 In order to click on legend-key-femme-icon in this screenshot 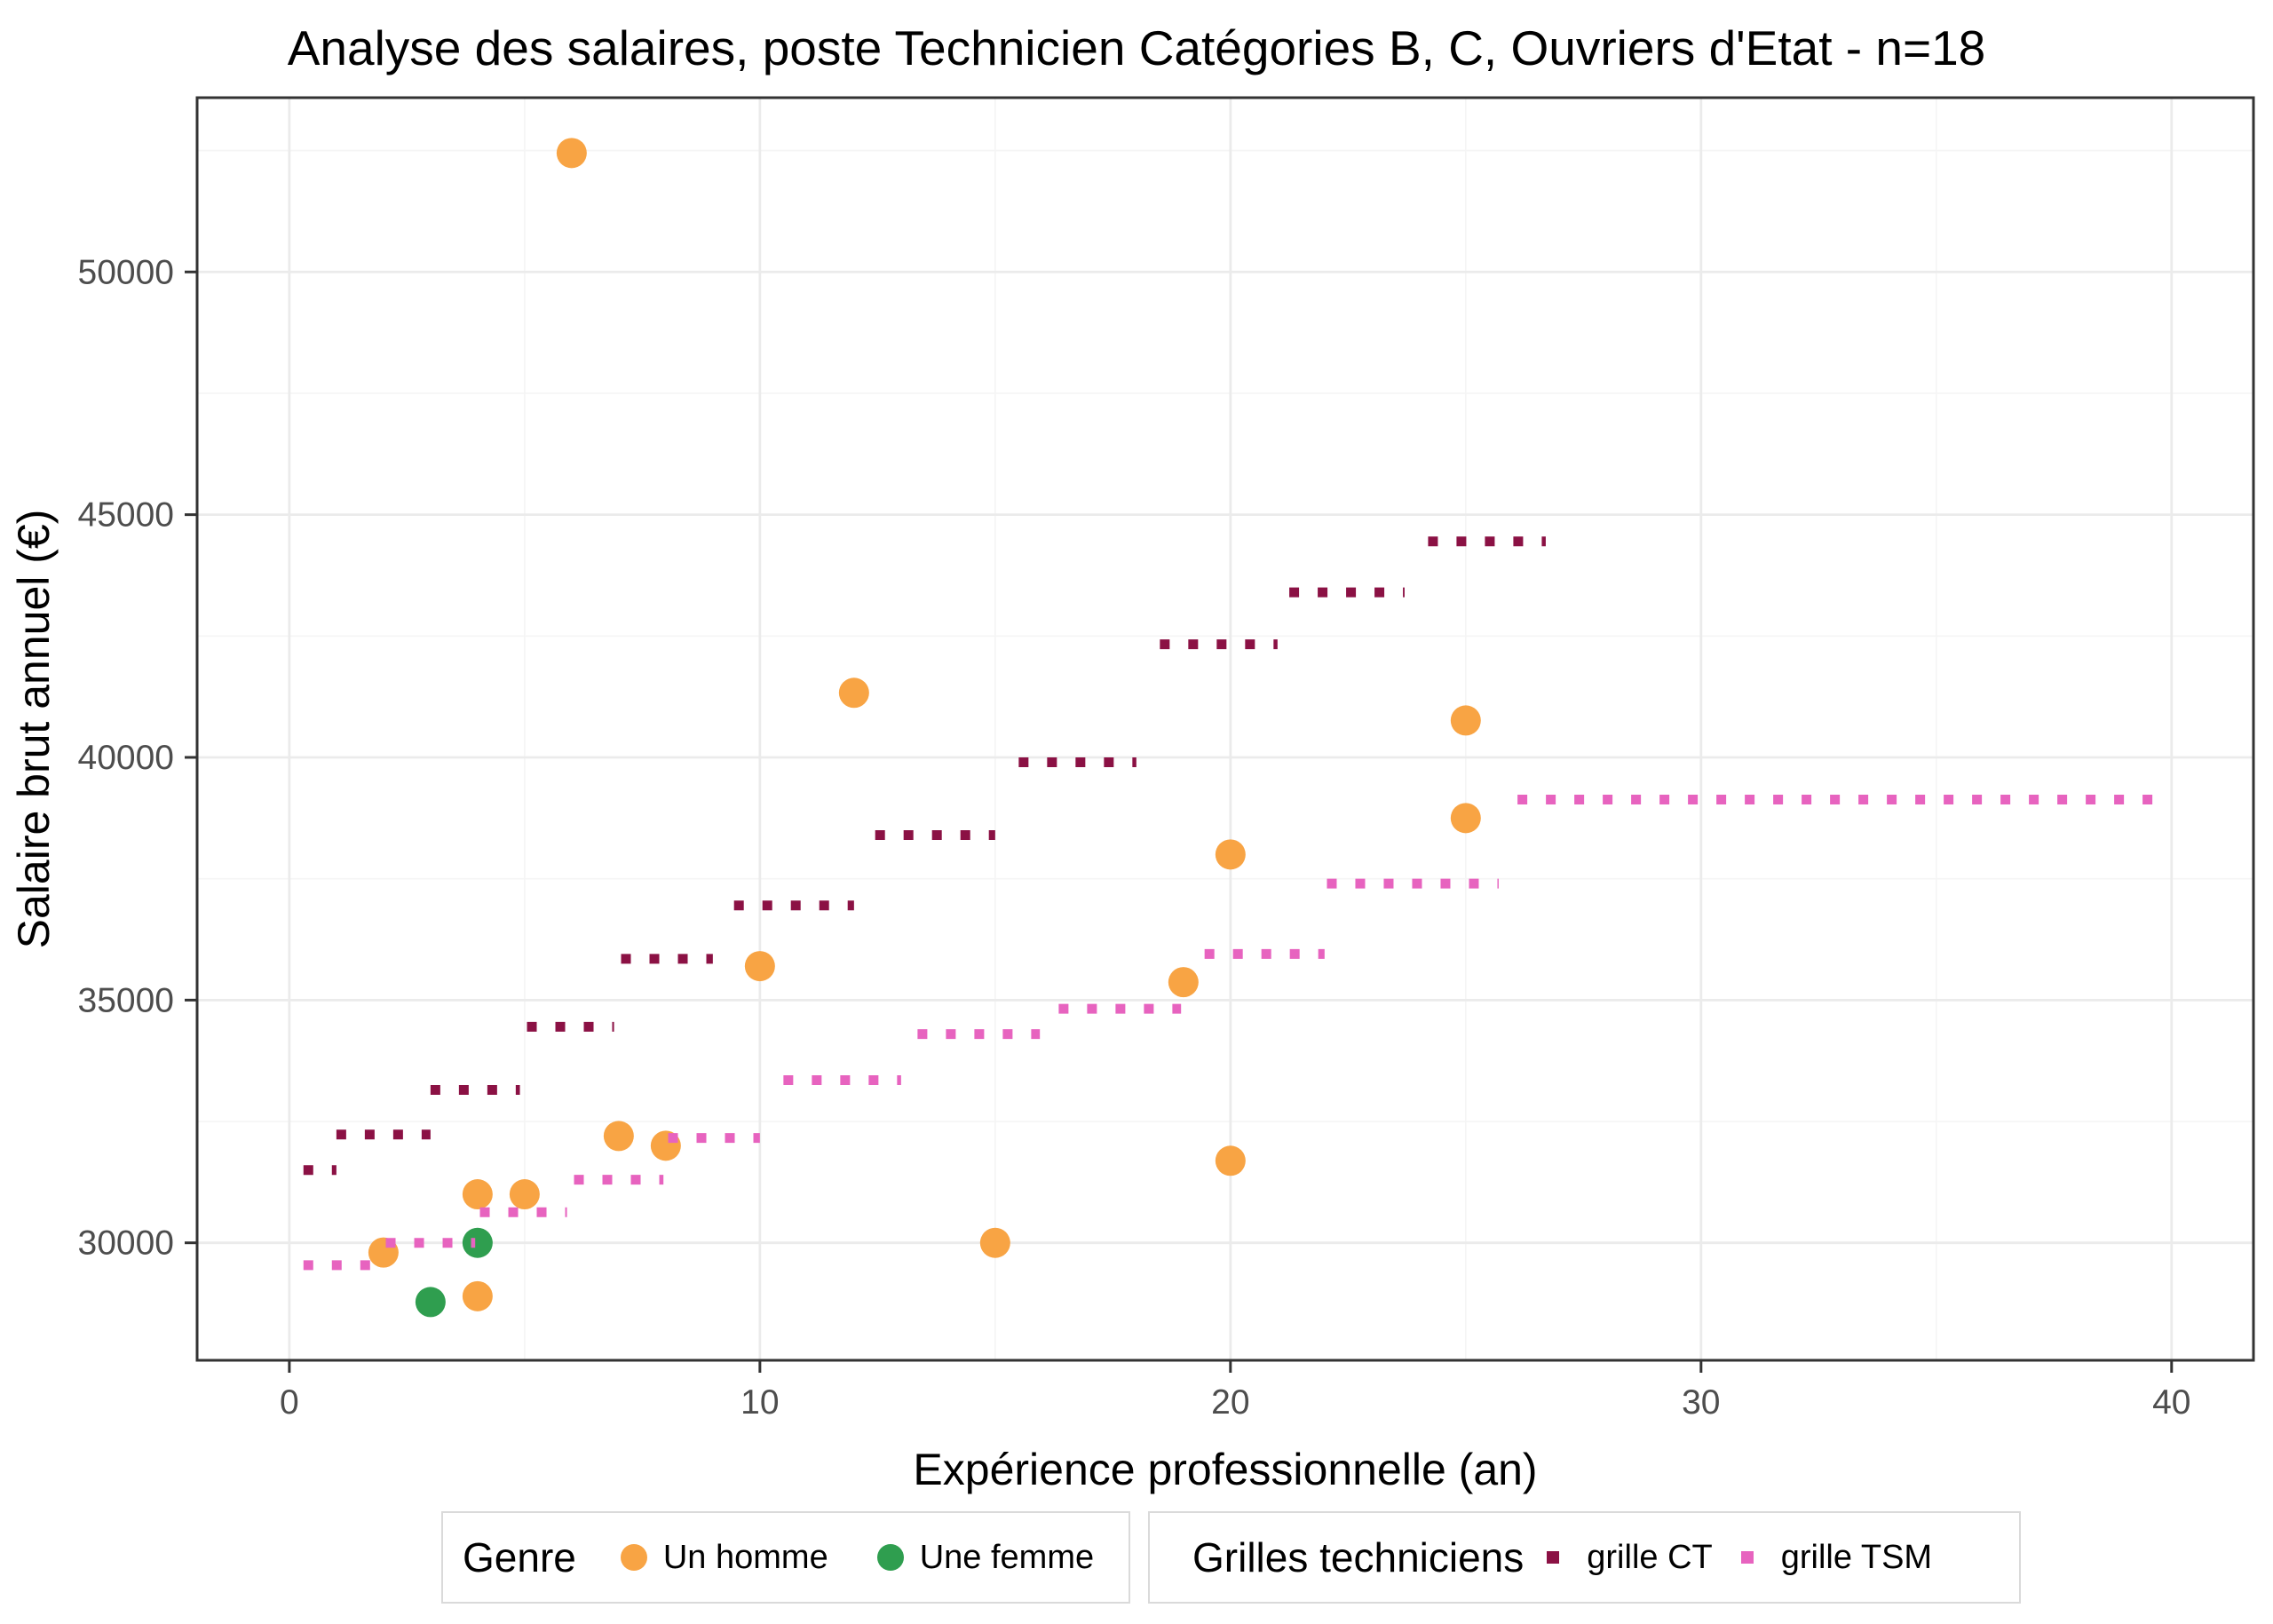, I will do `click(890, 1557)`.